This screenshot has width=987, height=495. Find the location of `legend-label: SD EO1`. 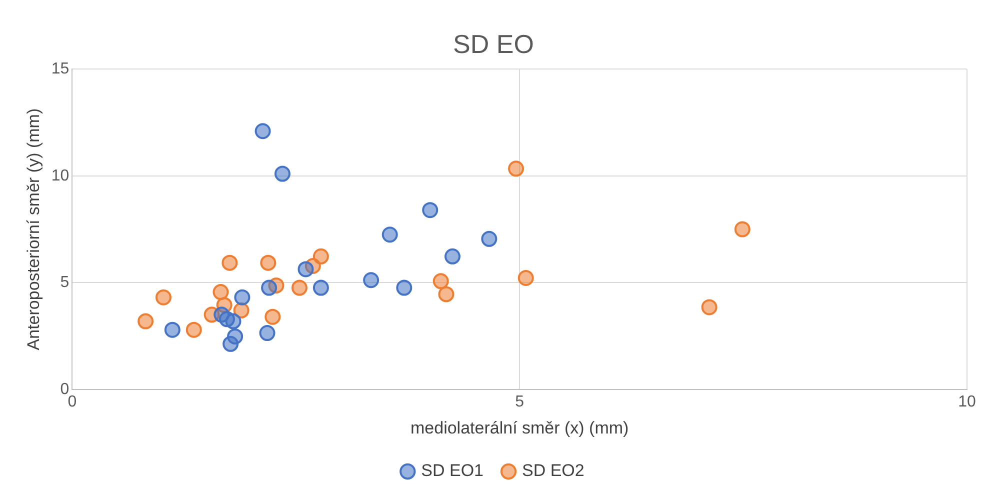

legend-label: SD EO1 is located at coordinates (452, 470).